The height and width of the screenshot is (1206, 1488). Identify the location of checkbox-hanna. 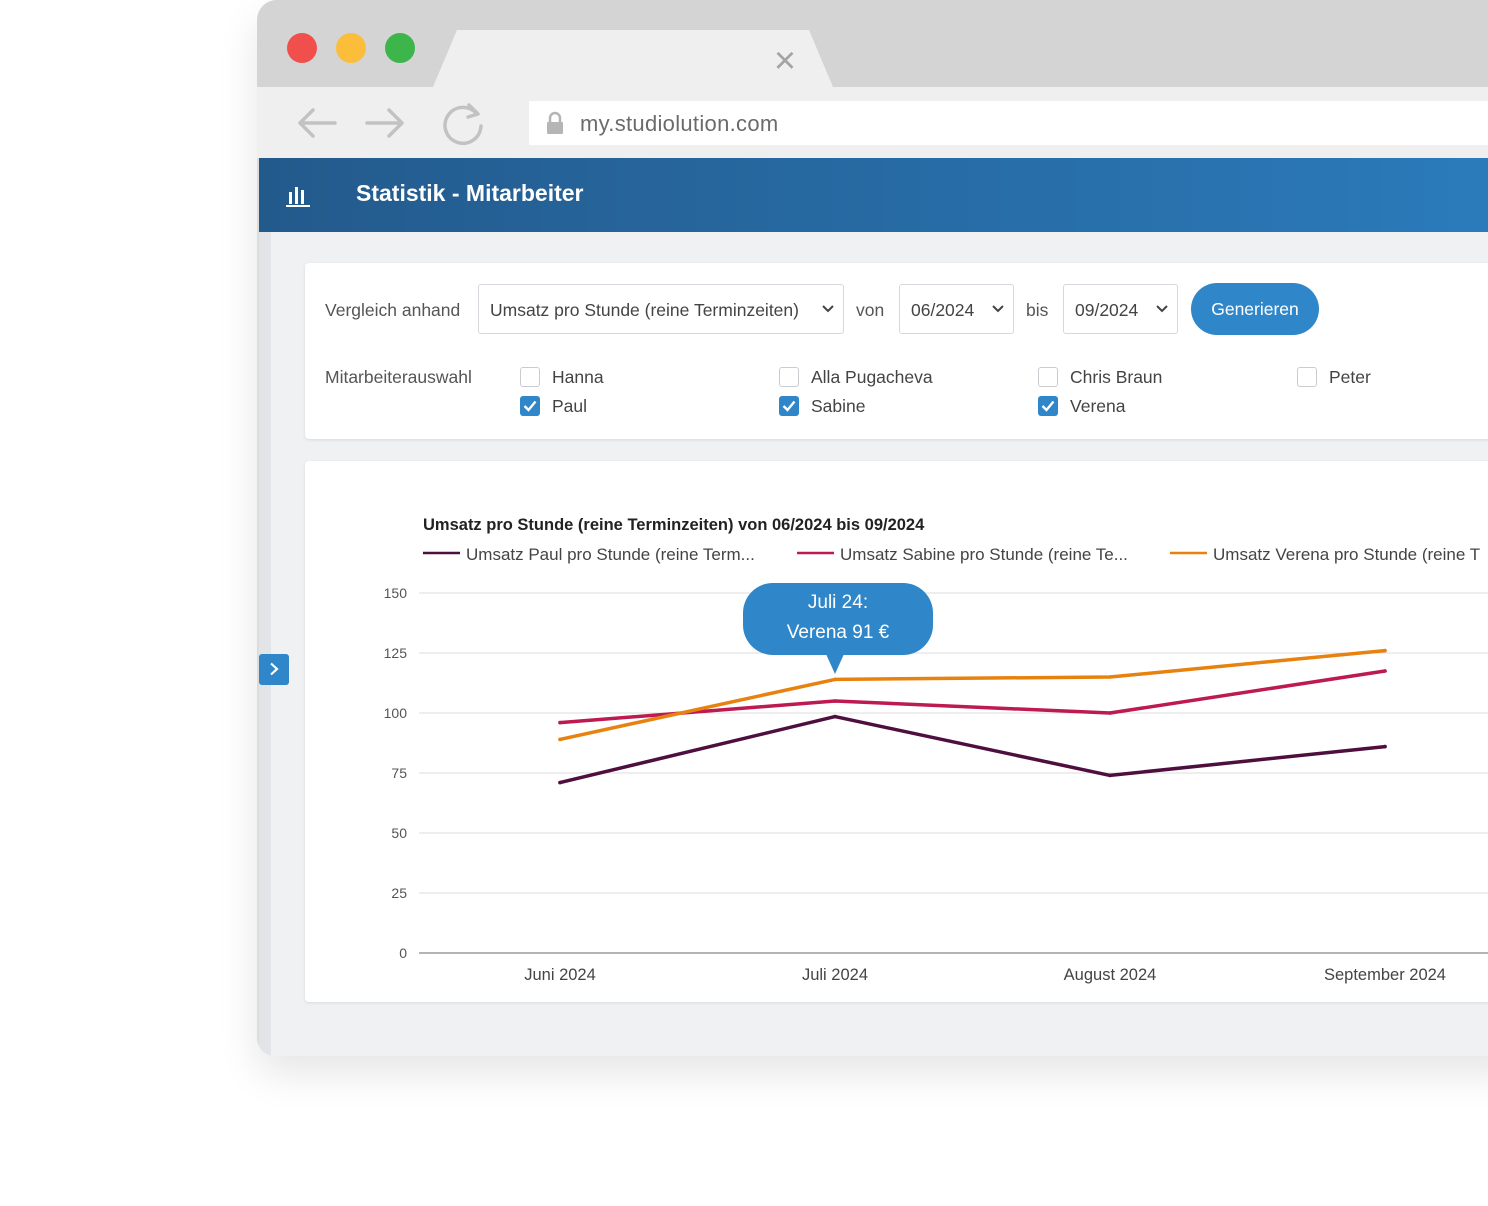
(530, 377).